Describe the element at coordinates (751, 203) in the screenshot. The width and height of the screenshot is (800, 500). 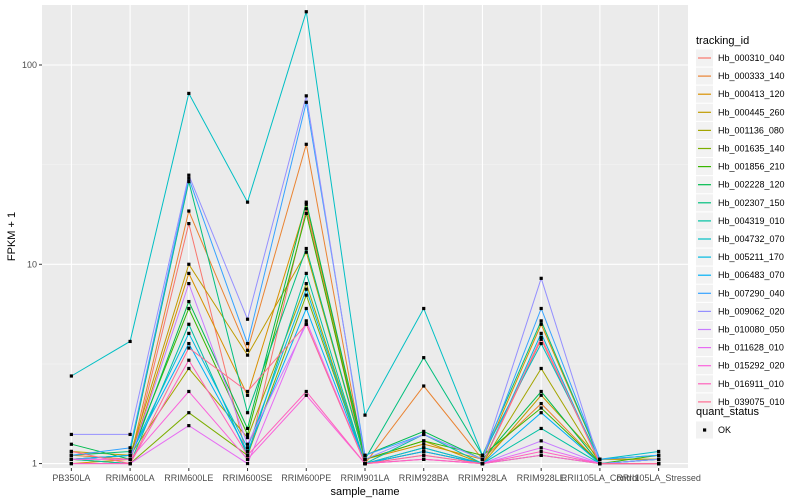
I see `legend-label: Hb_002307_150` at that location.